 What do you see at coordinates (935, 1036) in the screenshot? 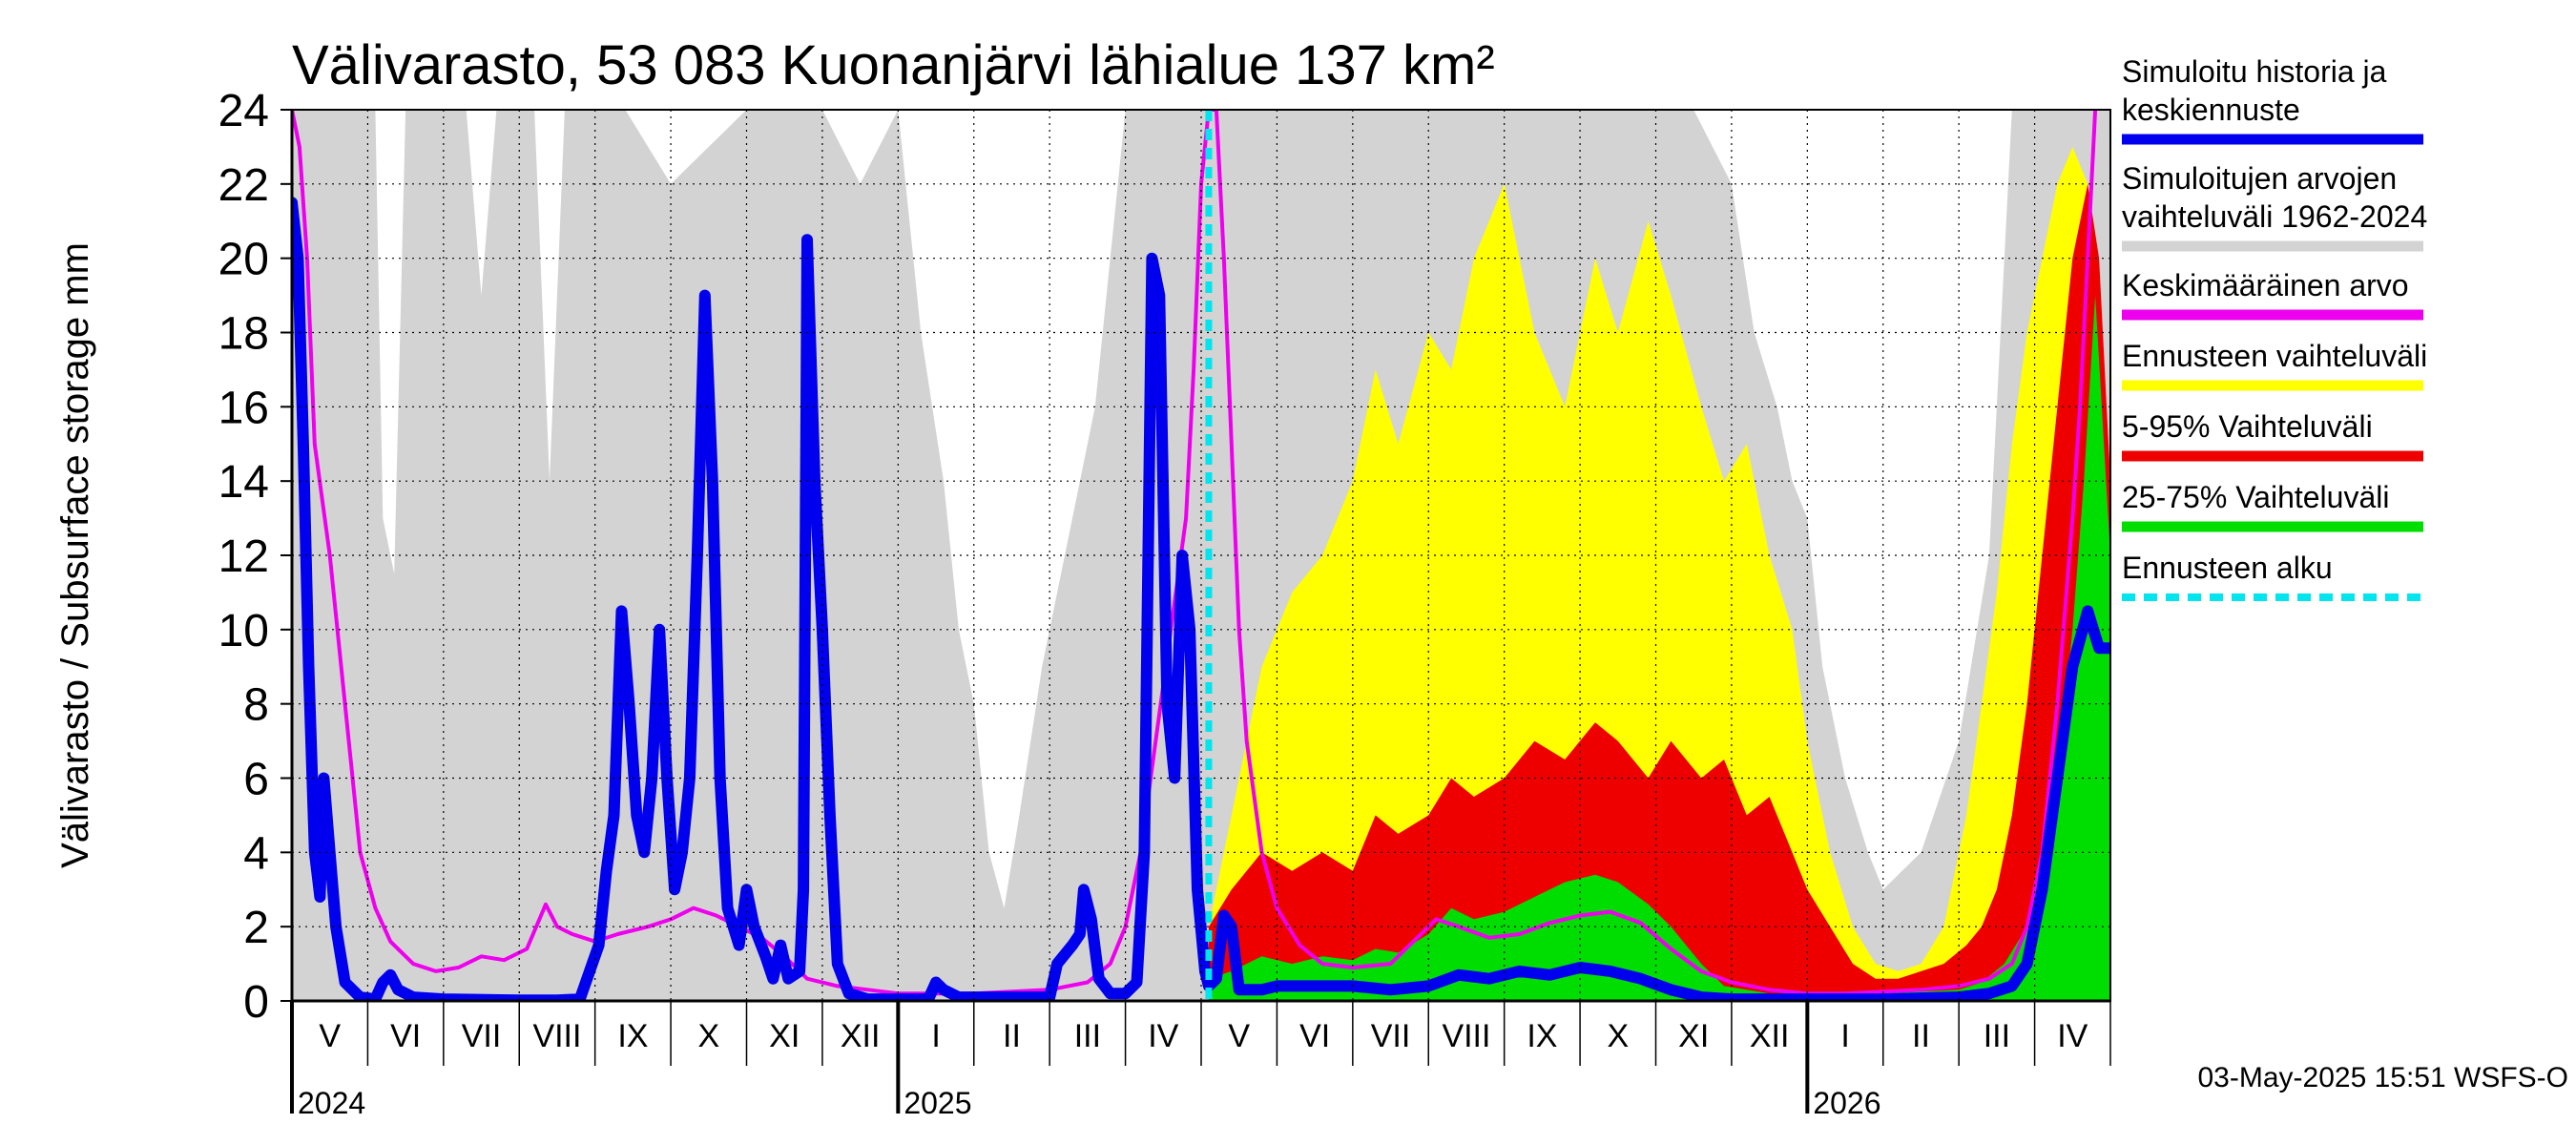
I see `month-label-8: I` at bounding box center [935, 1036].